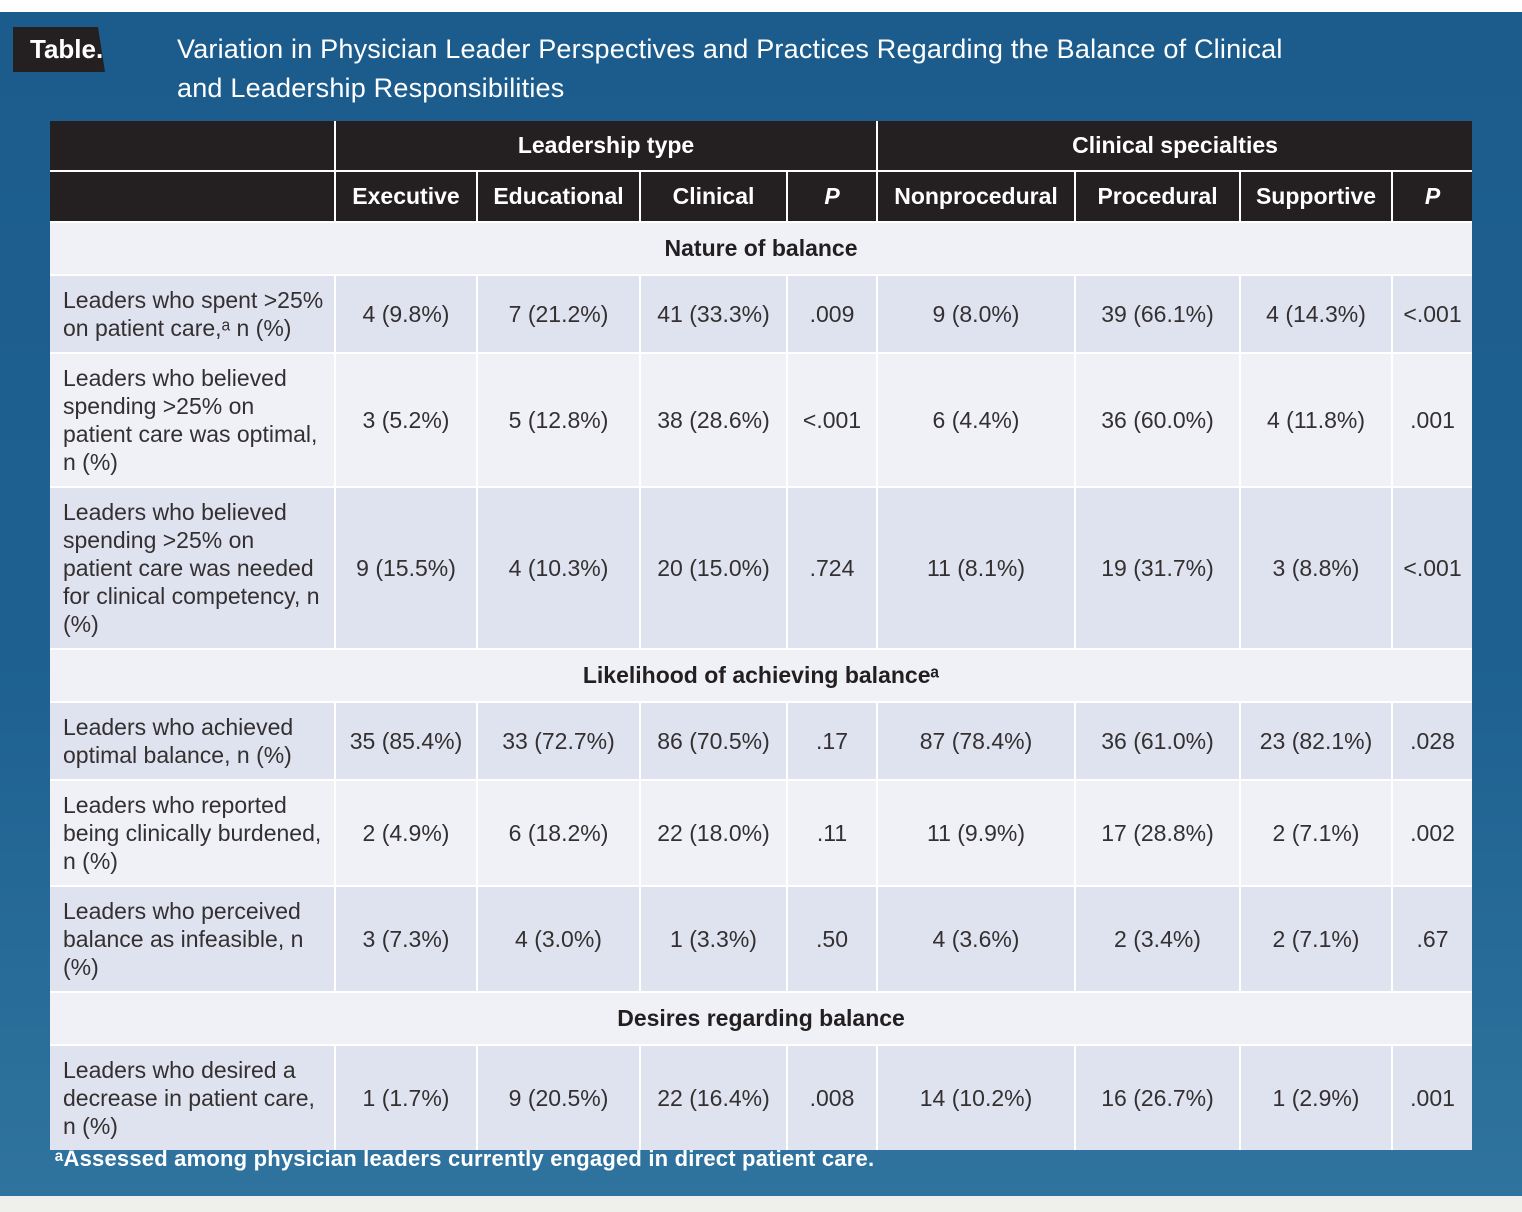 The width and height of the screenshot is (1522, 1212). I want to click on section-header-row: Nature of balance, so click(761, 249).